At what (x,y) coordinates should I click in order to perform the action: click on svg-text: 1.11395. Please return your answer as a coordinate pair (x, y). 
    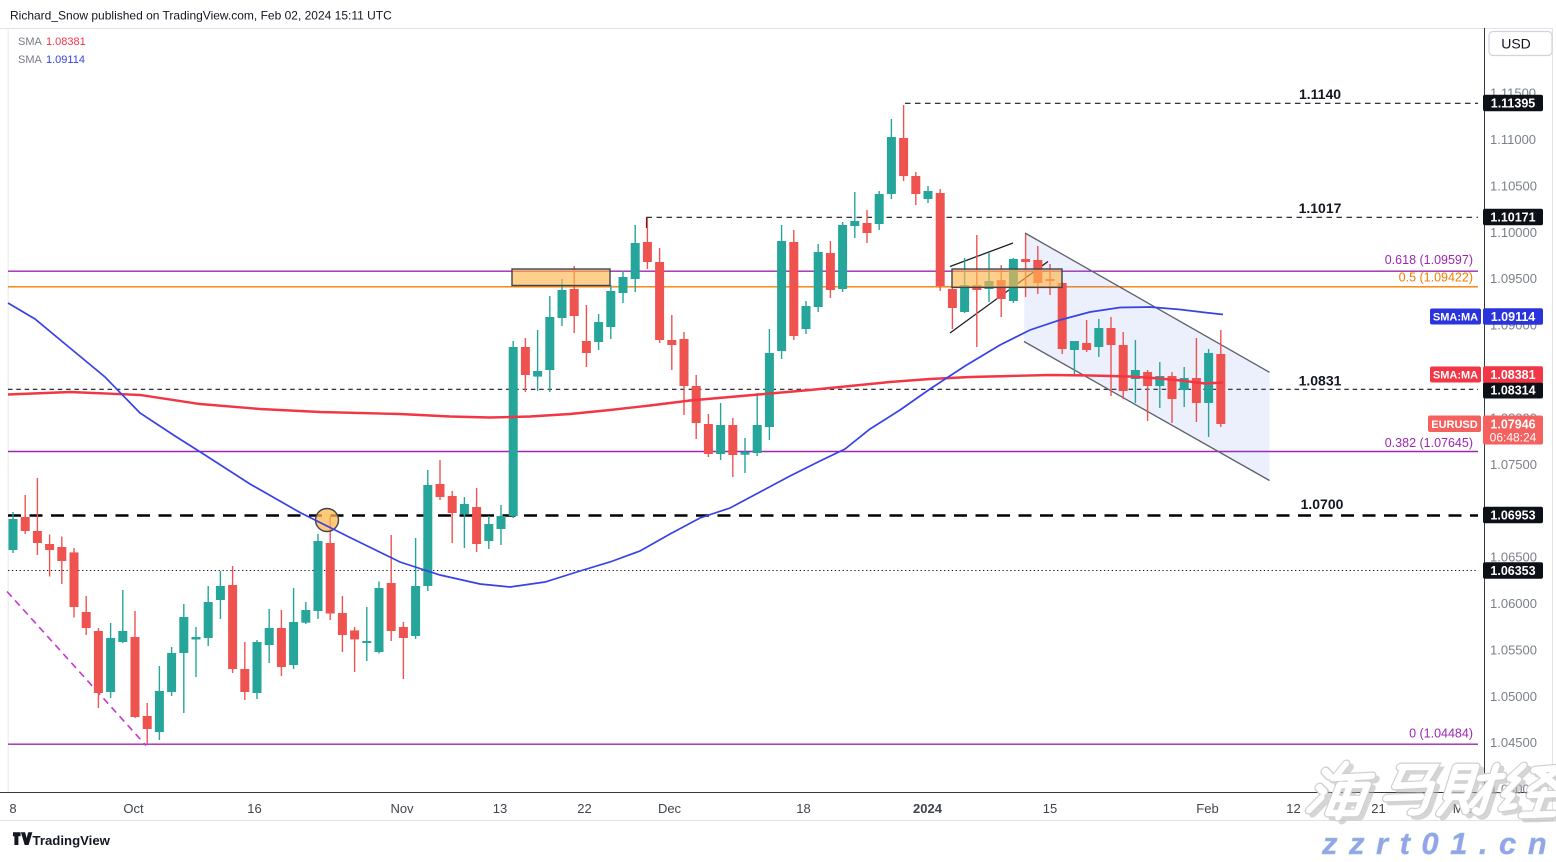
    Looking at the image, I should click on (1513, 103).